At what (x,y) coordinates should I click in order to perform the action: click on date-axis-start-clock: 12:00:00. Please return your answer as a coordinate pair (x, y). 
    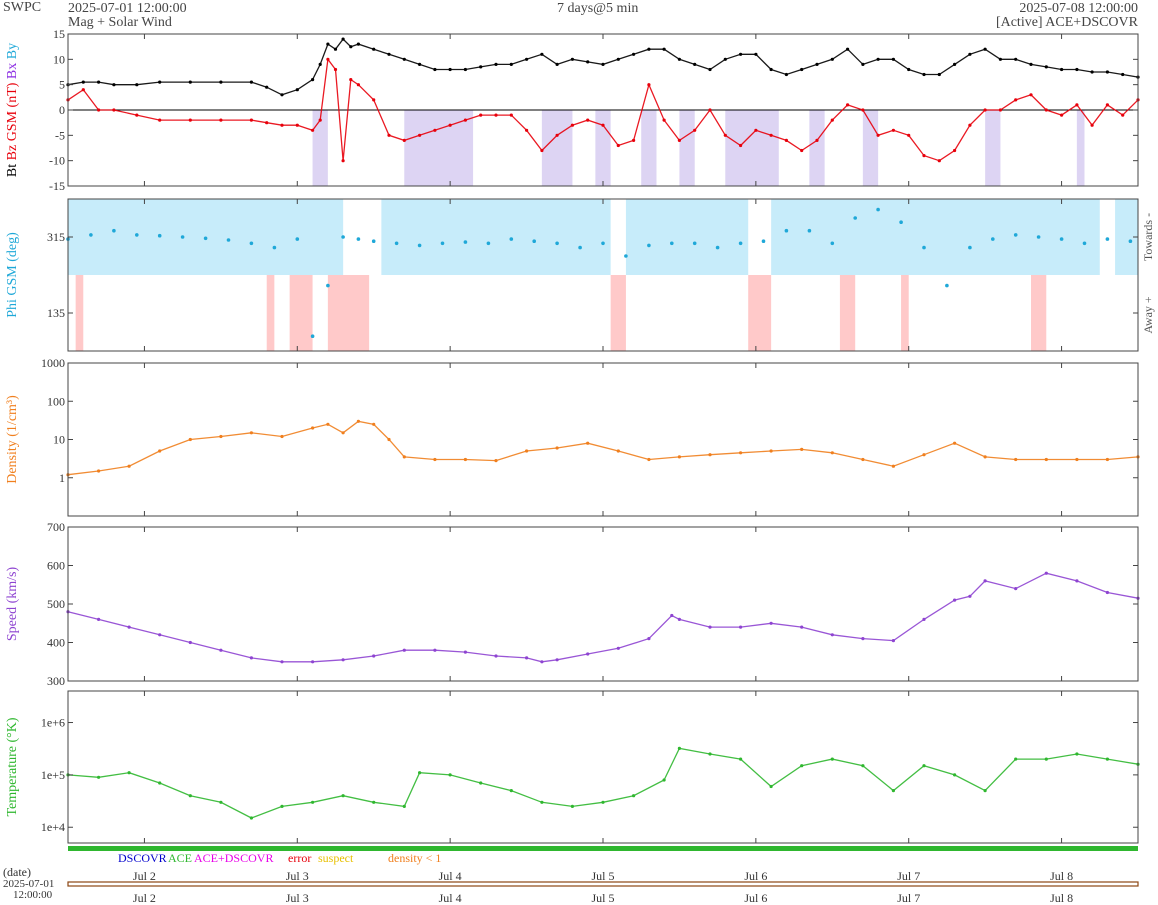
    Looking at the image, I should click on (33, 895).